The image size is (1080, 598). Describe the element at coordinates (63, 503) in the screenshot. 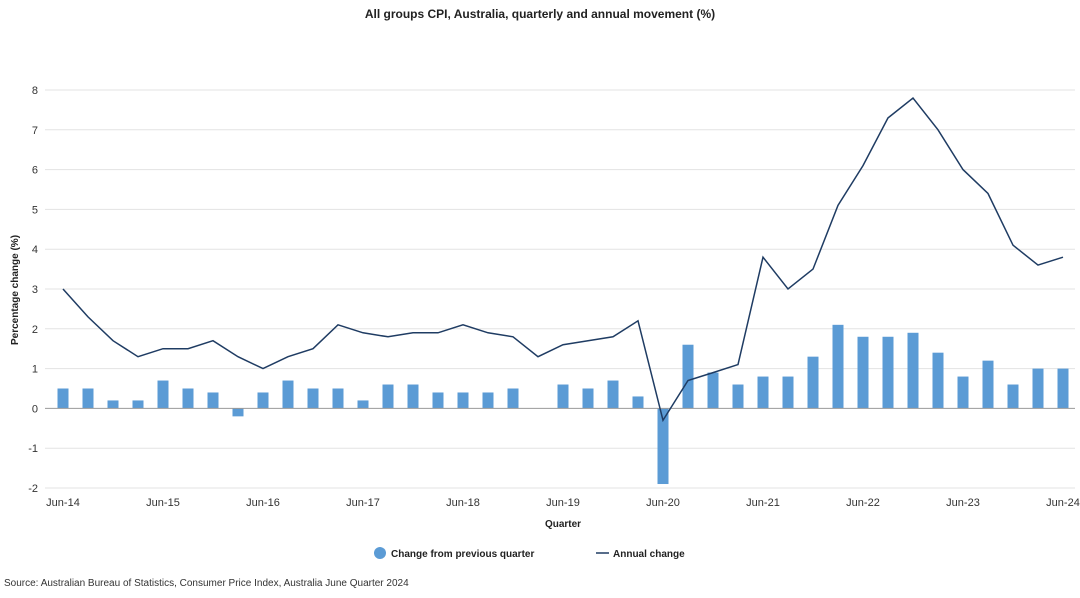

I see `x-tick-label: Jun-14` at that location.